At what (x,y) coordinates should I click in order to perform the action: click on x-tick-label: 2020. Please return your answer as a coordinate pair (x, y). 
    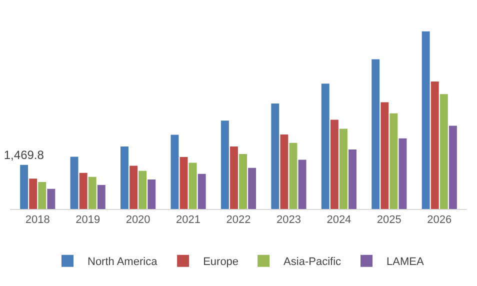
    Looking at the image, I should click on (138, 220).